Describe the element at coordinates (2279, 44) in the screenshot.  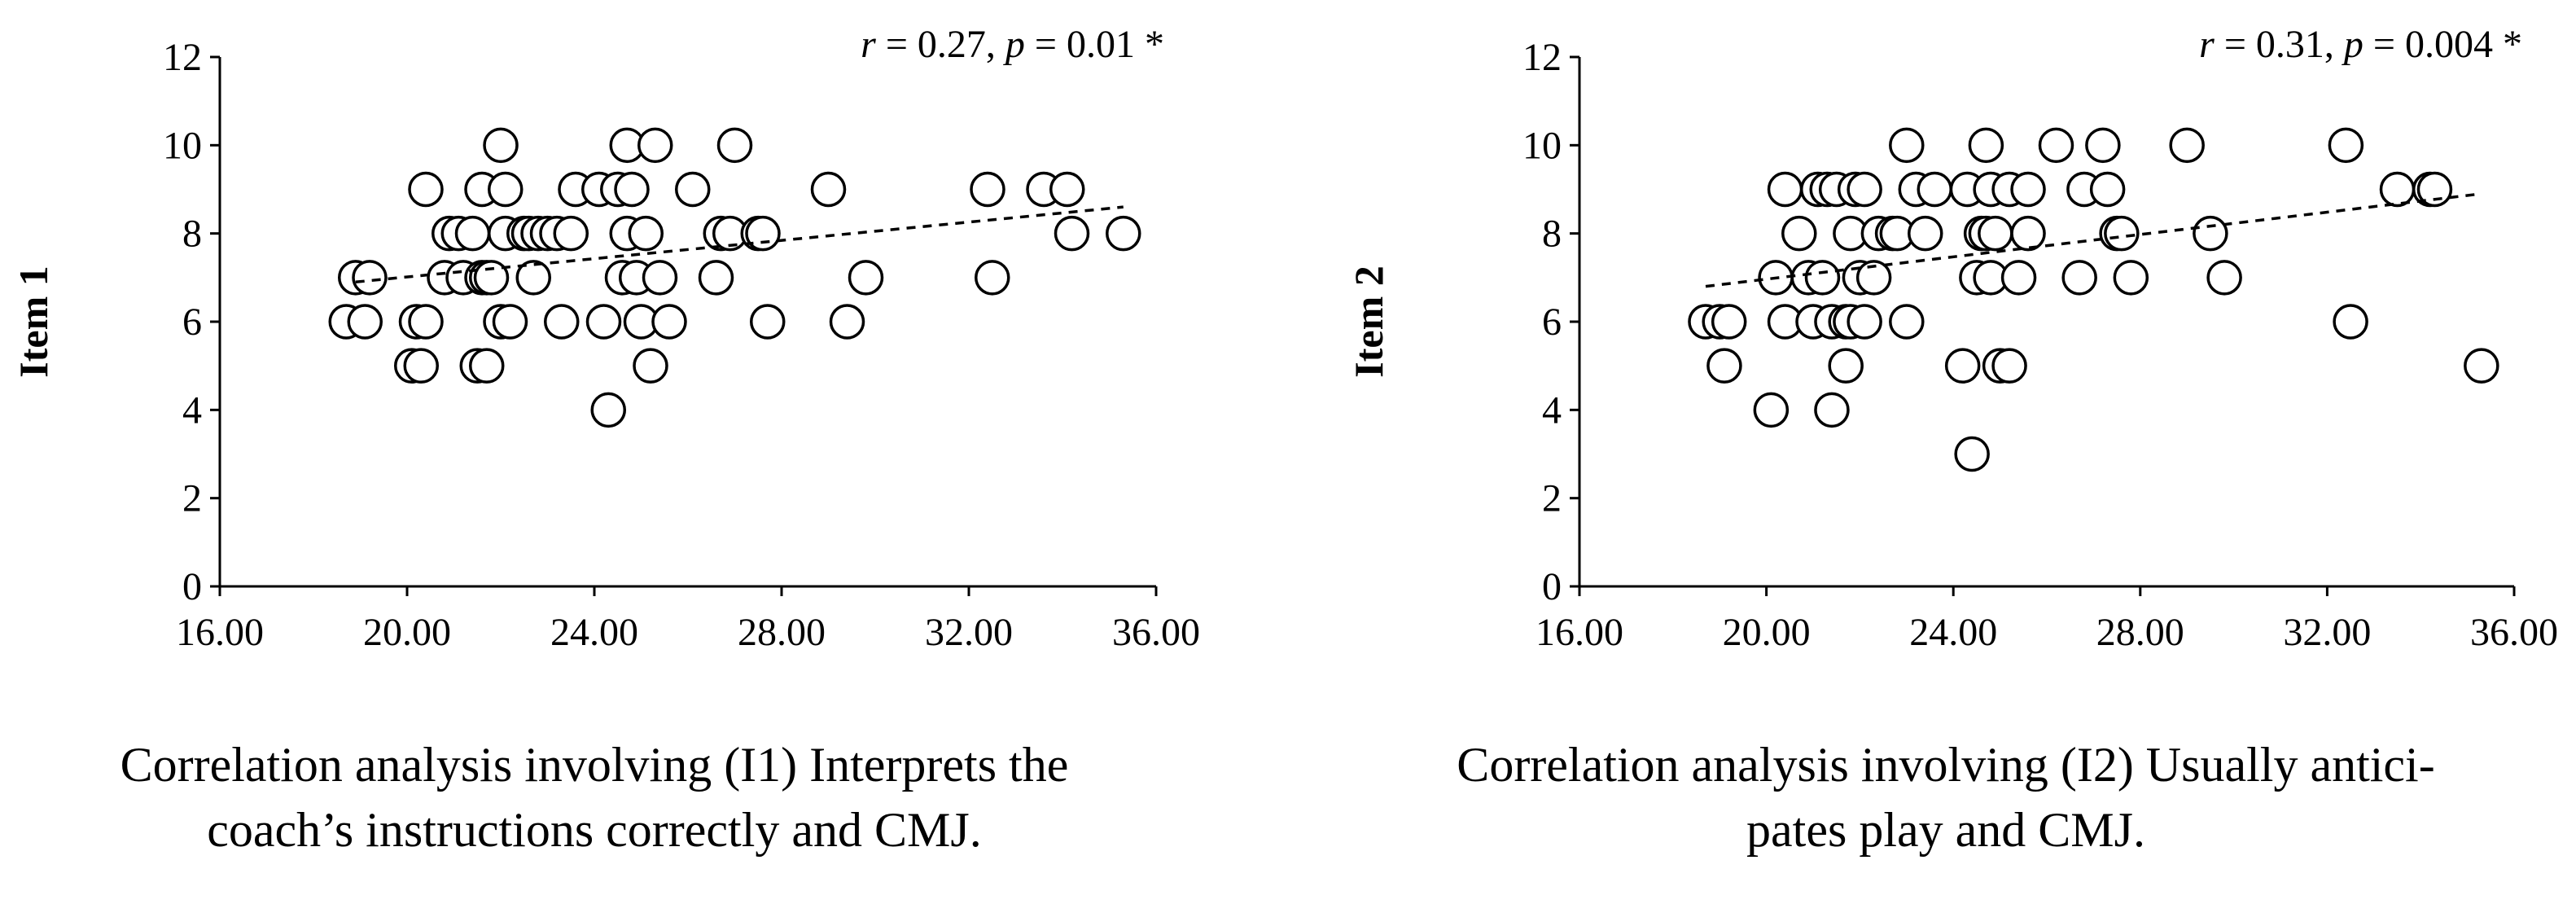
I see `annotation-part: = 0.31,` at that location.